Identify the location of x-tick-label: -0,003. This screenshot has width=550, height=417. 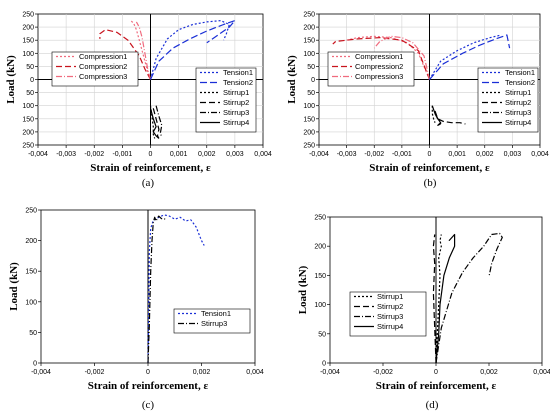
(347, 154).